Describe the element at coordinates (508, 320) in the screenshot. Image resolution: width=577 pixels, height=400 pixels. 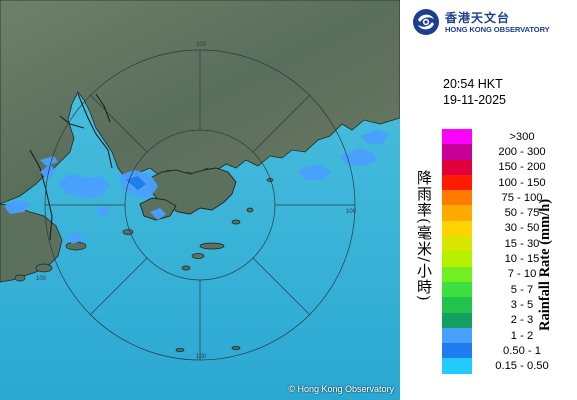
I see `legend-row: 2 - 3` at that location.